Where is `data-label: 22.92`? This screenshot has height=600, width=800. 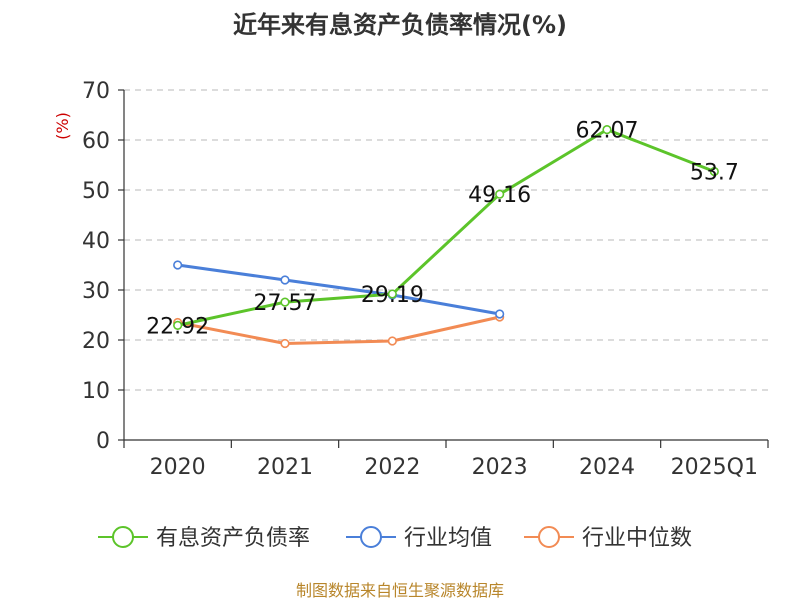 data-label: 22.92 is located at coordinates (177, 326).